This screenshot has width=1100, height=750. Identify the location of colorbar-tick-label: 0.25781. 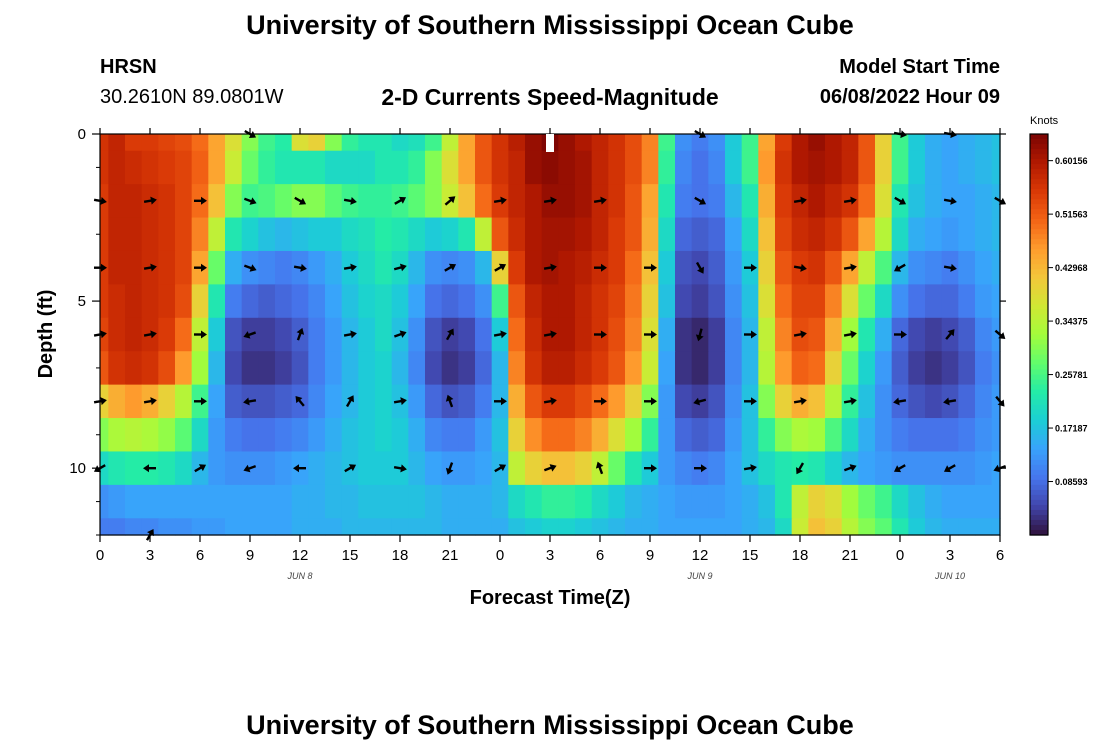
(1071, 375).